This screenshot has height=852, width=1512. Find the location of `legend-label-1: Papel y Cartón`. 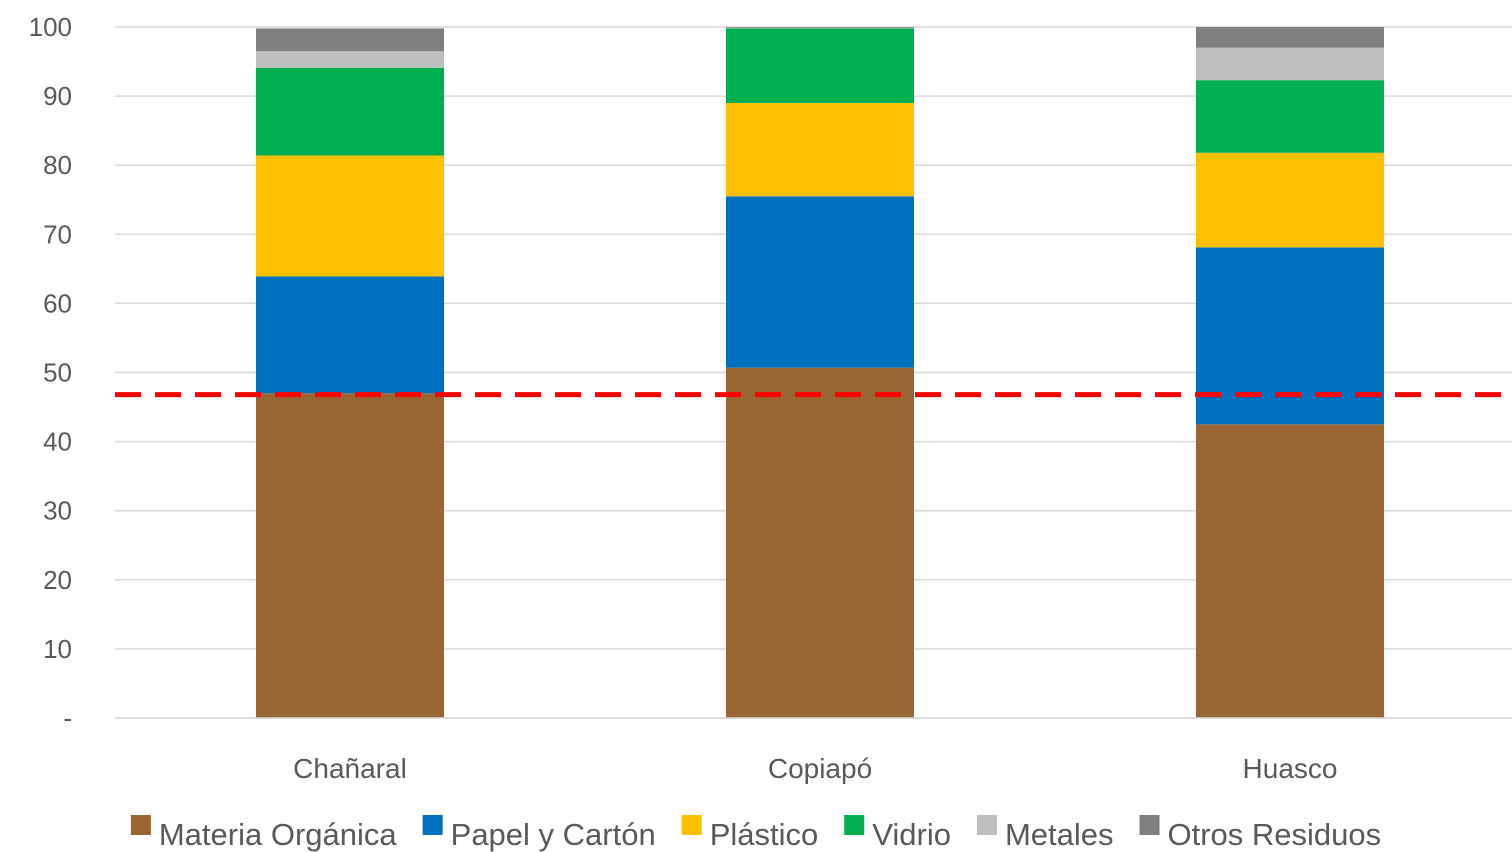

legend-label-1: Papel y Cartón is located at coordinates (553, 834).